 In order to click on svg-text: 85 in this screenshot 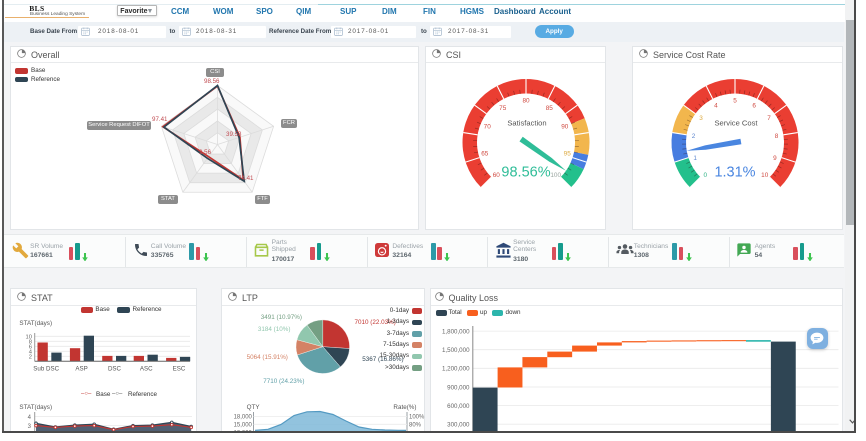, I will do `click(550, 107)`.